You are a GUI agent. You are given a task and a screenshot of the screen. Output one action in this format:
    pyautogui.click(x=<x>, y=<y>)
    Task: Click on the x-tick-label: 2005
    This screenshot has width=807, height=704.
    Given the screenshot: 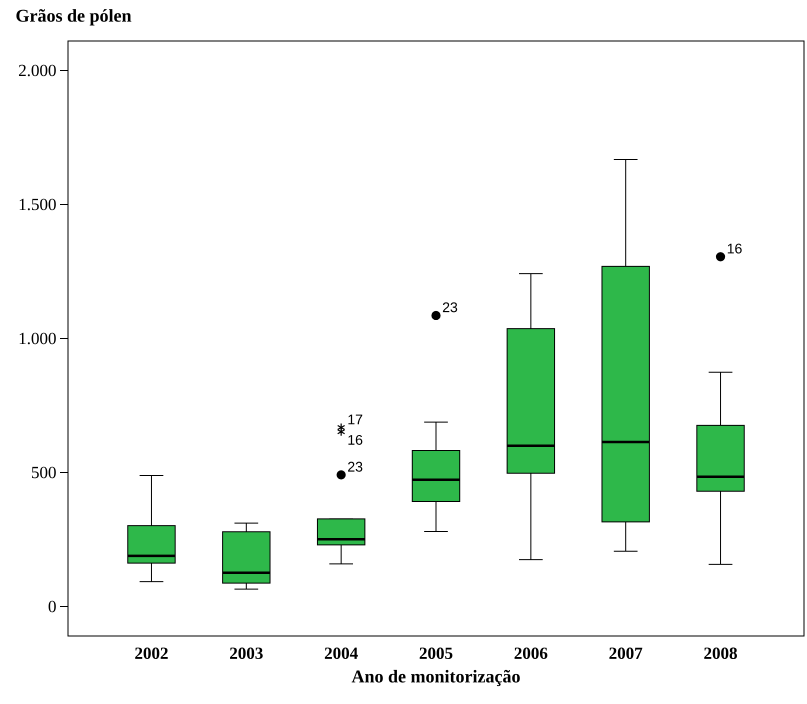 What is the action you would take?
    pyautogui.click(x=436, y=653)
    